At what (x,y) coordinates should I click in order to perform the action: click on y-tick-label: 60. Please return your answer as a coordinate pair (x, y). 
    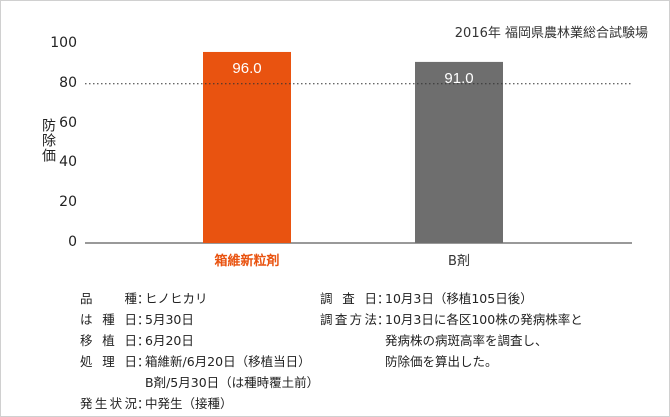
    Looking at the image, I should click on (68, 122).